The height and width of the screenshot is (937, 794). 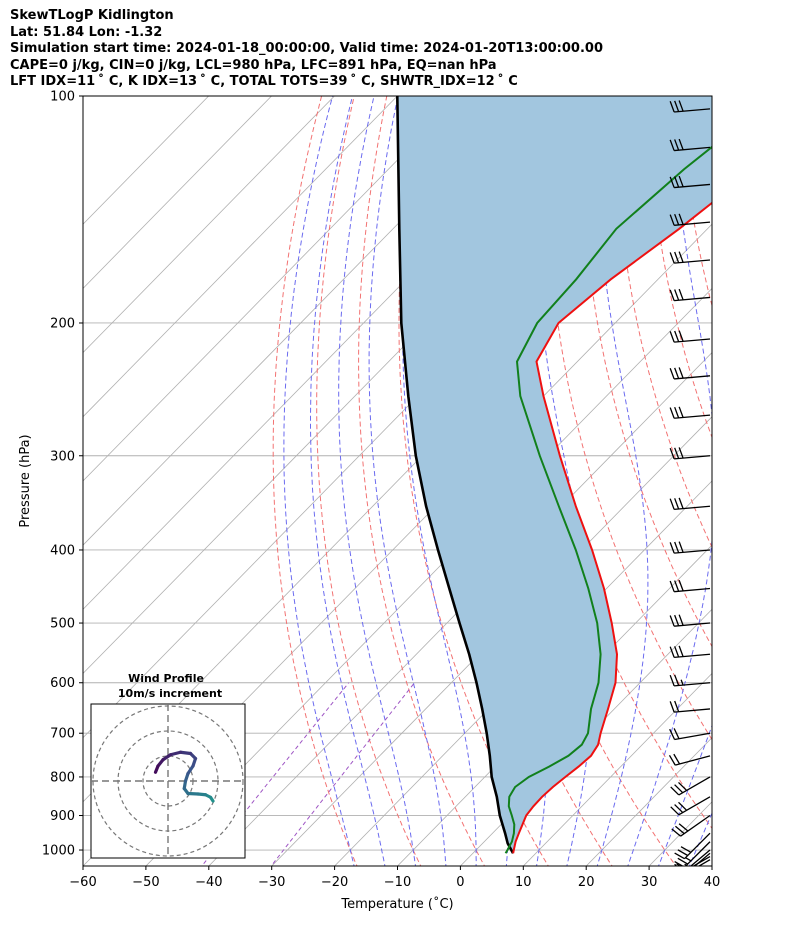 What do you see at coordinates (62, 456) in the screenshot?
I see `y-tick-label: 300` at bounding box center [62, 456].